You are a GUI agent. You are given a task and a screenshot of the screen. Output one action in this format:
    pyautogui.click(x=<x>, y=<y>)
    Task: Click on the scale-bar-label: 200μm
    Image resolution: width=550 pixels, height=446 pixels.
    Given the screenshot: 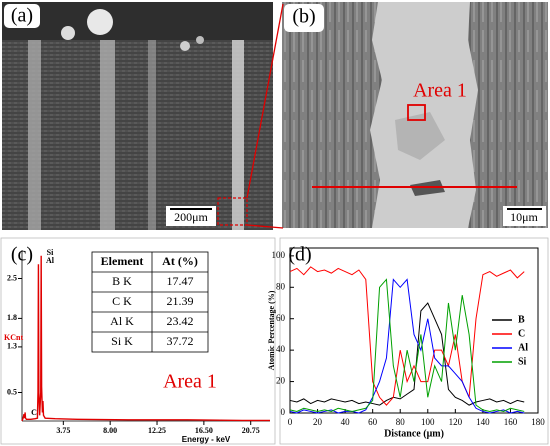 What is the action you would take?
    pyautogui.click(x=191, y=217)
    